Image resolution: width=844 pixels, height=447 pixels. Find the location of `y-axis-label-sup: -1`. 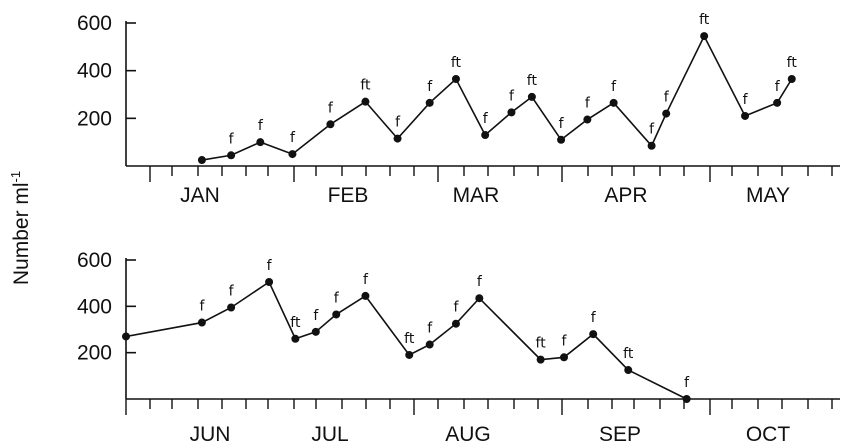

y-axis-label-sup: -1 is located at coordinates (15, 177).